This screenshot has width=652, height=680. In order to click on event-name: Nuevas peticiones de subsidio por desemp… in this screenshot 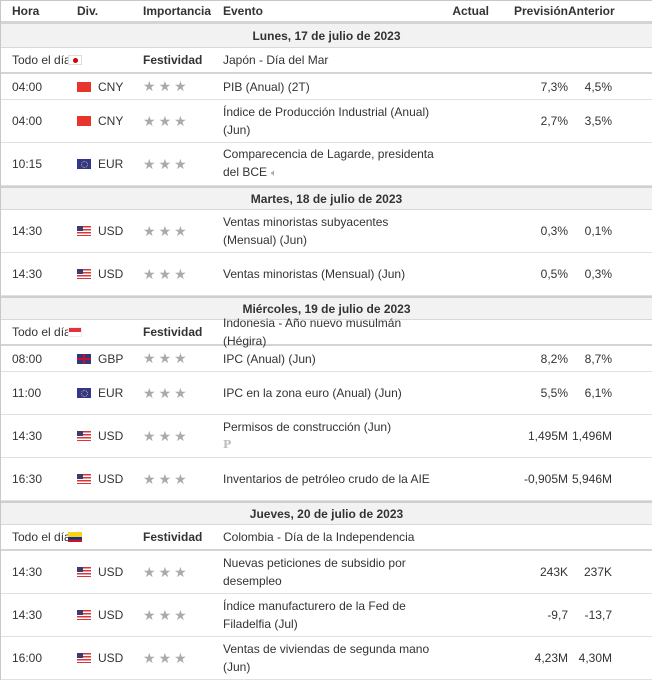, I will do `click(314, 572)`.